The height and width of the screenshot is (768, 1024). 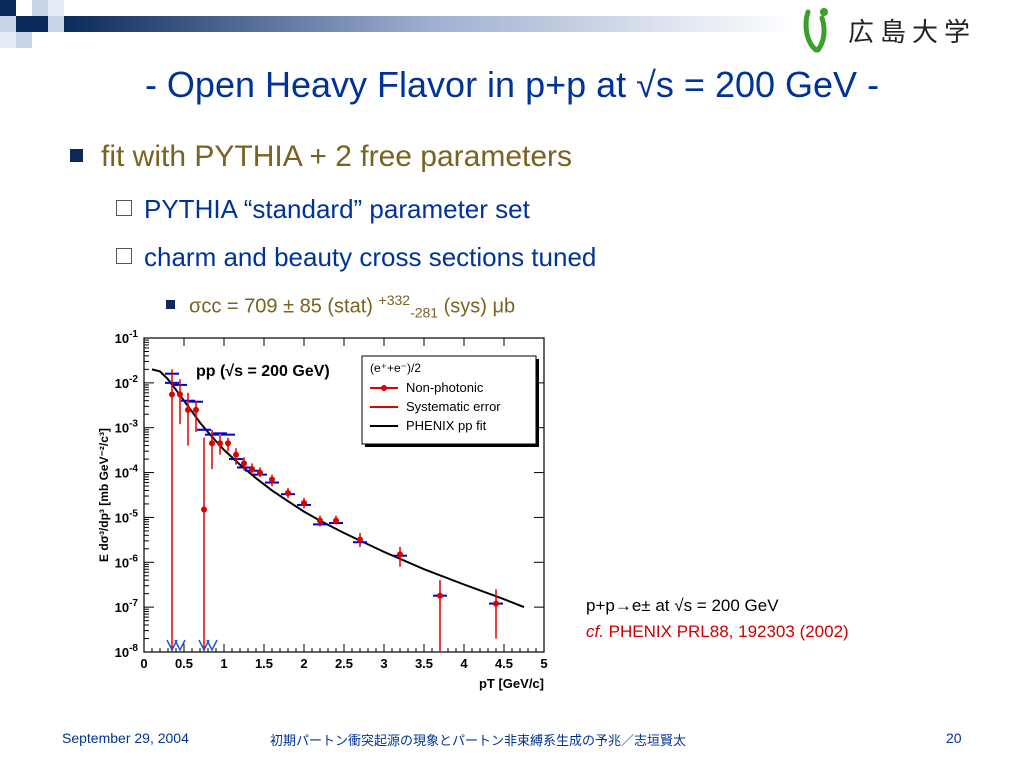 What do you see at coordinates (323, 209) in the screenshot?
I see `bullet-pythia-standard: PYTHIA “standard” parameter set` at bounding box center [323, 209].